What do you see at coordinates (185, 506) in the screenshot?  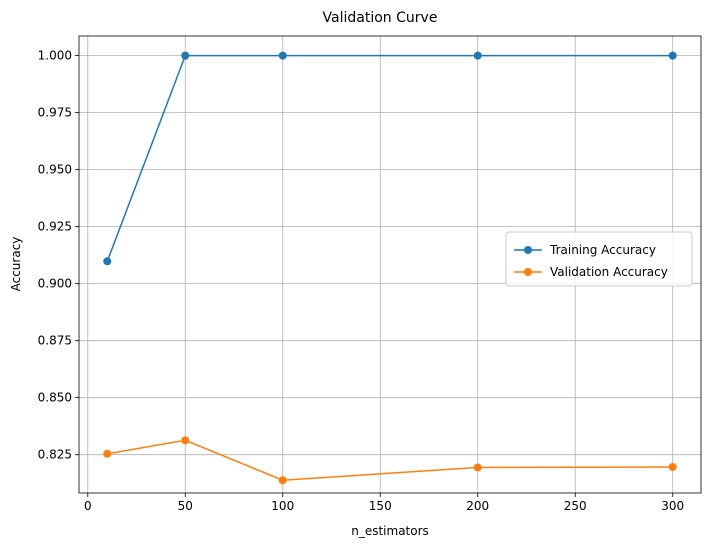 I see `x-tick-label: 50` at bounding box center [185, 506].